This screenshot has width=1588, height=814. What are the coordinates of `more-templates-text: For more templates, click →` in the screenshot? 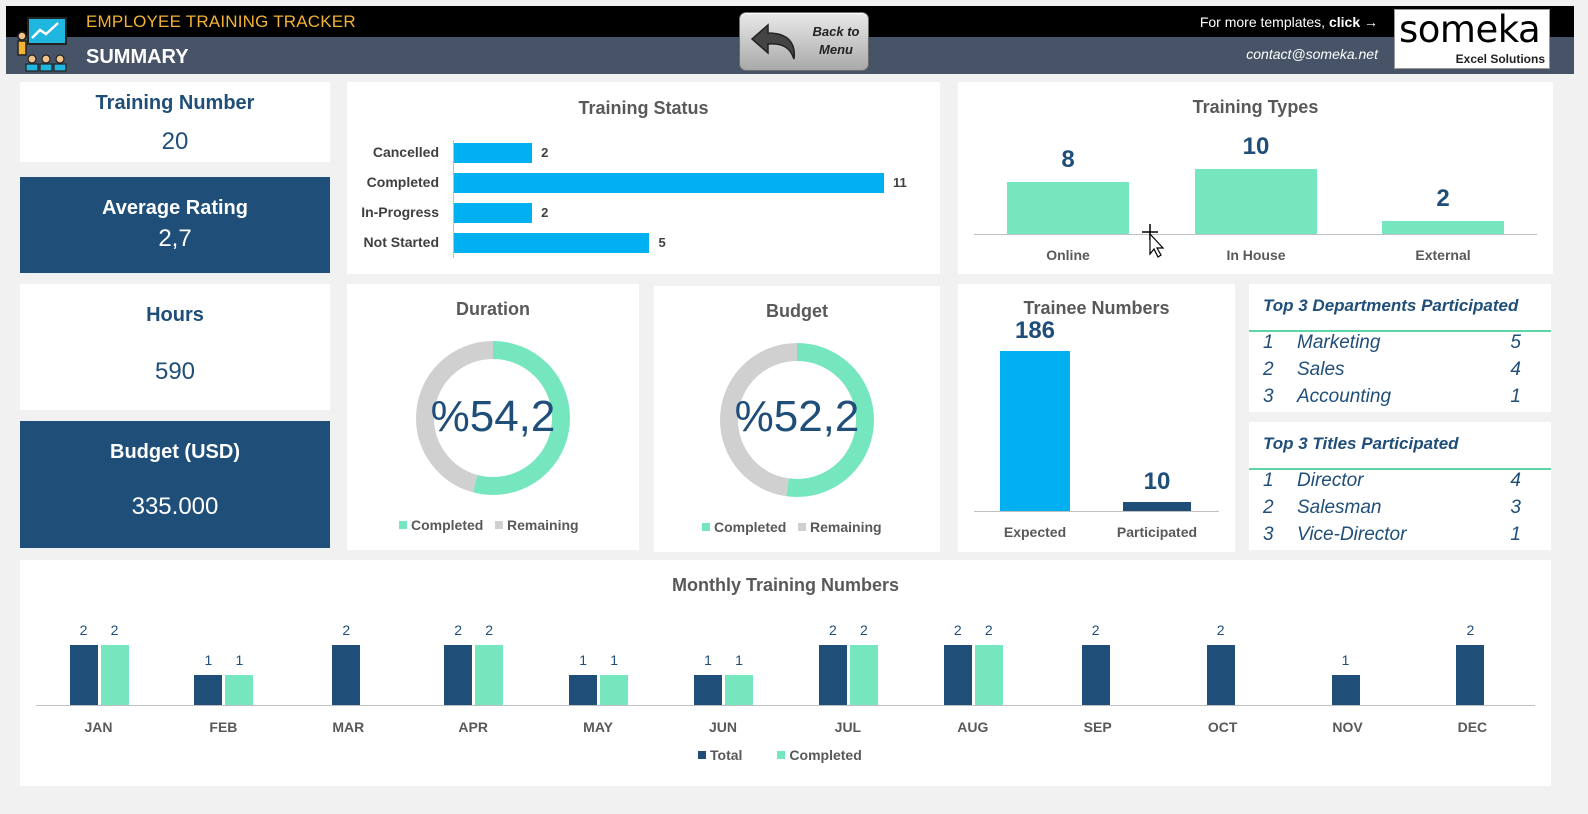 It's located at (1289, 22).